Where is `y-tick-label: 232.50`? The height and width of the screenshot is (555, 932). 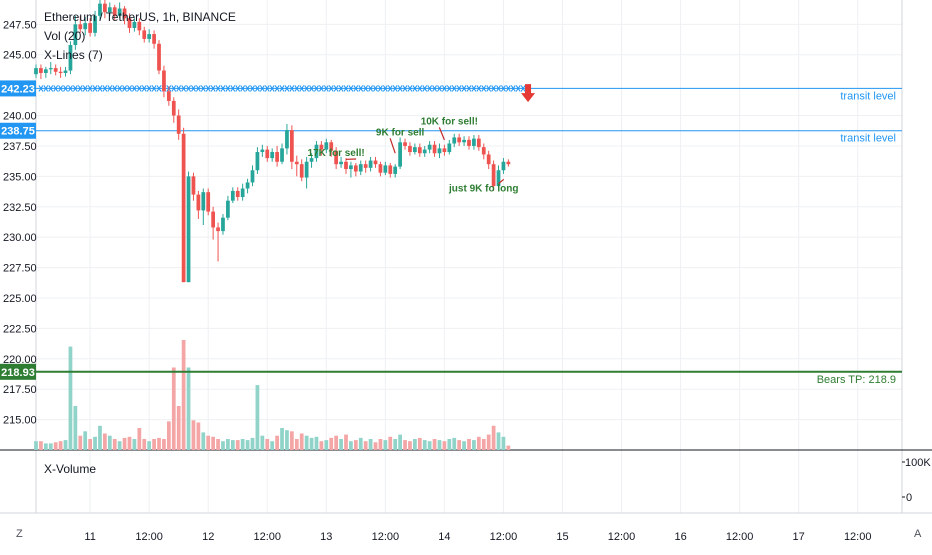
y-tick-label: 232.50 is located at coordinates (20, 208).